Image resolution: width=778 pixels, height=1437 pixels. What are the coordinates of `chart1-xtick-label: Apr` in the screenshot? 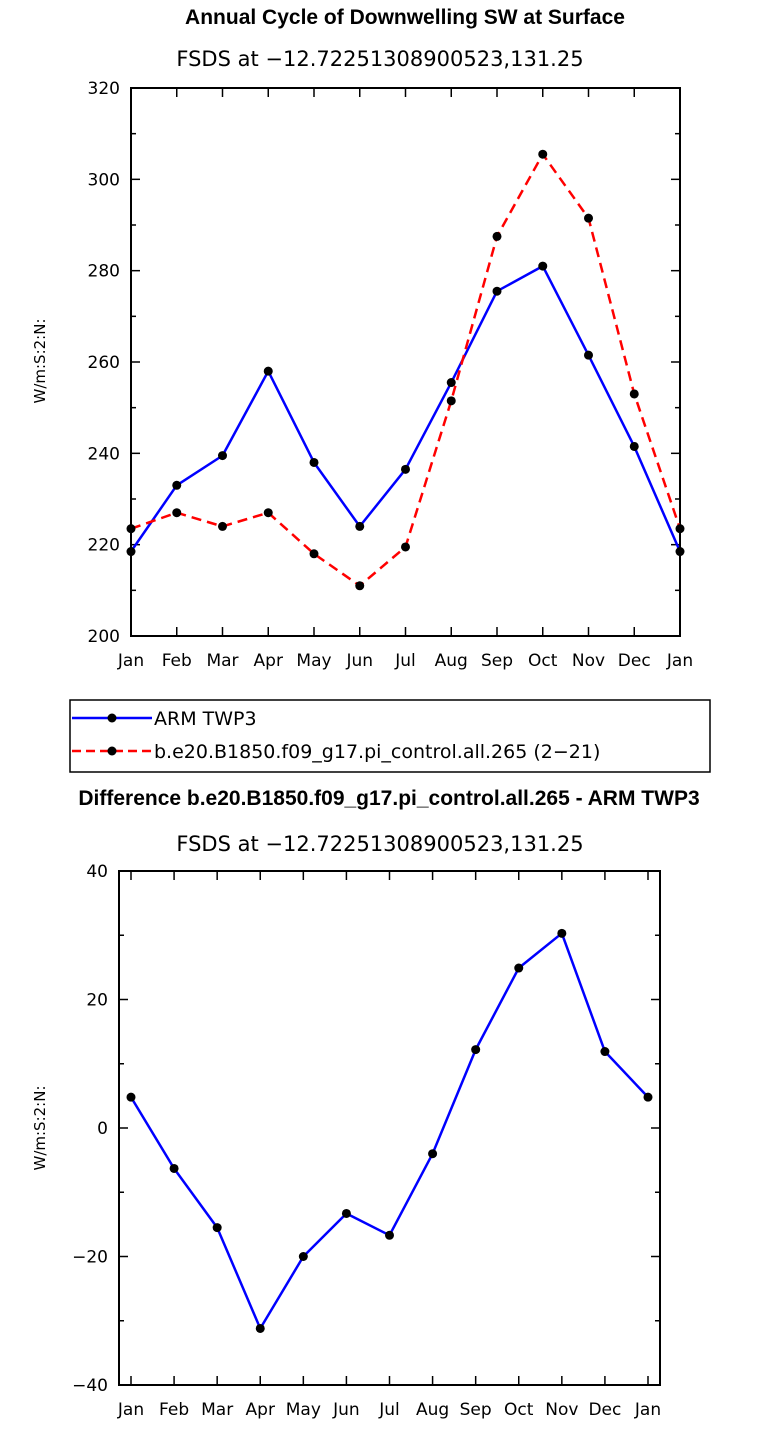 It's located at (268, 661).